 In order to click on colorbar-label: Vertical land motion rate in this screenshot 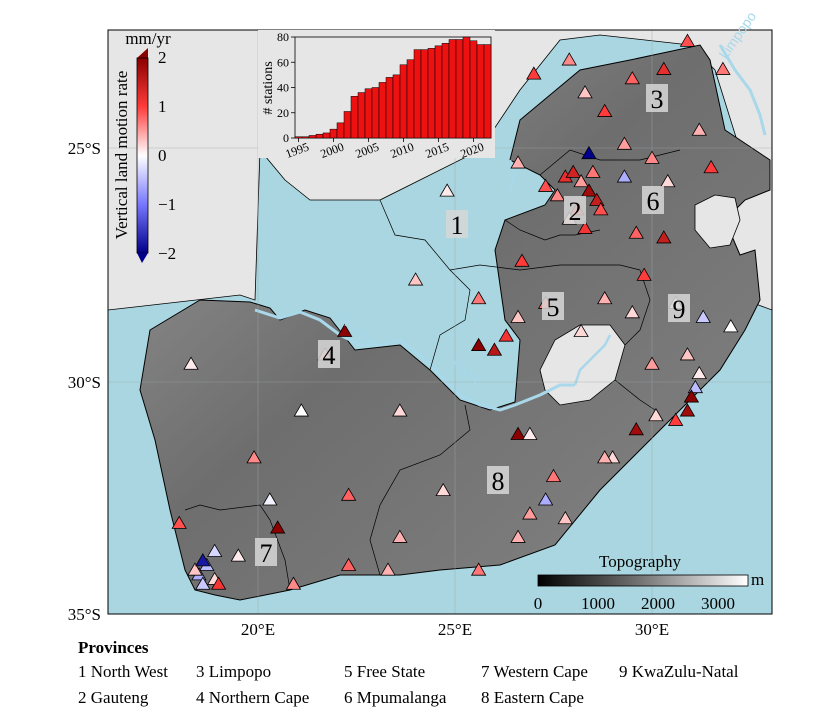, I will do `click(121, 155)`.